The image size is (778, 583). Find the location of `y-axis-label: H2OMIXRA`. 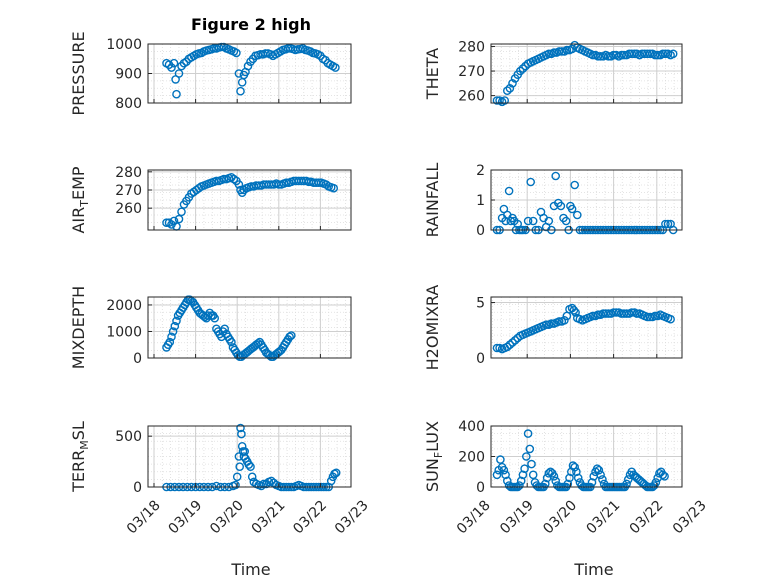

y-axis-label: H2OMIXRA is located at coordinates (432, 328).